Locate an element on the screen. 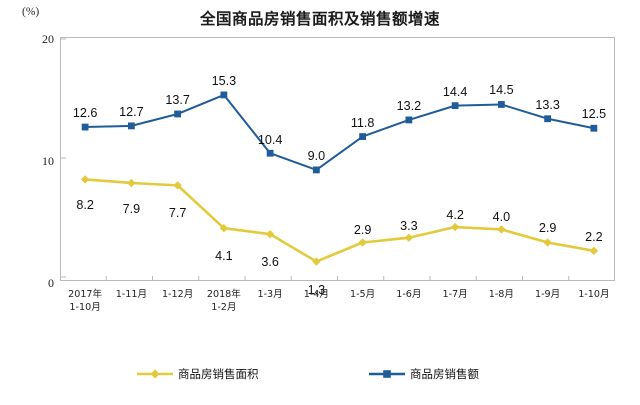 This screenshot has height=405, width=640. y-tick-10: 10 is located at coordinates (48, 161).